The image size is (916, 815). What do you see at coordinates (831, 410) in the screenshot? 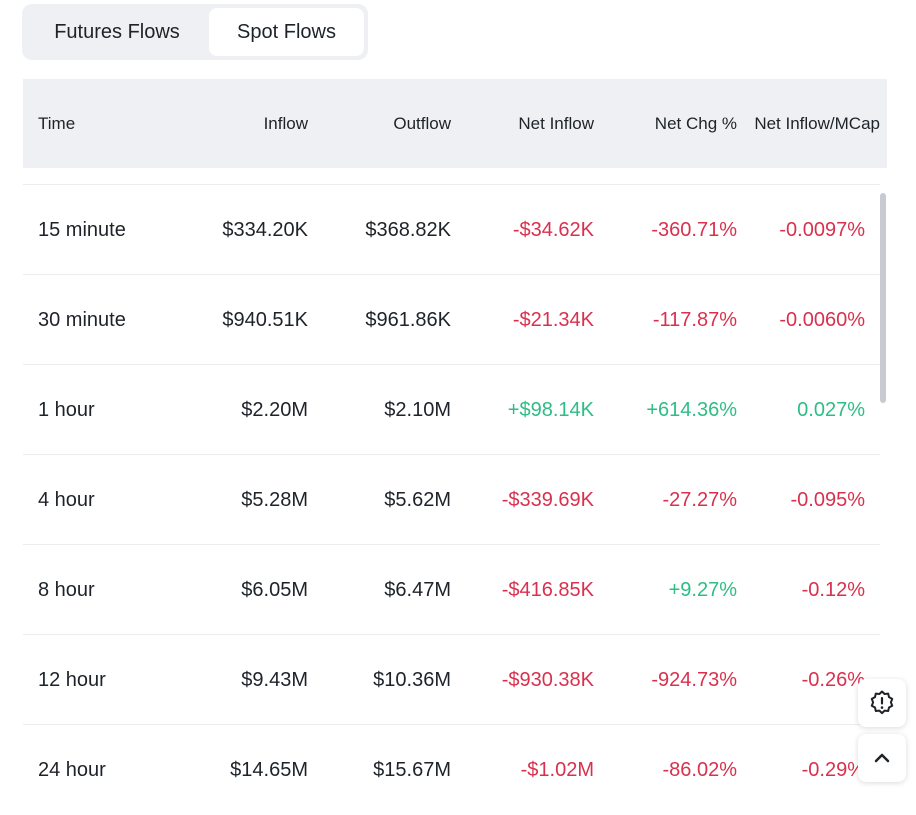
I see `cell-net-inflow-mcap: 0.027%` at bounding box center [831, 410].